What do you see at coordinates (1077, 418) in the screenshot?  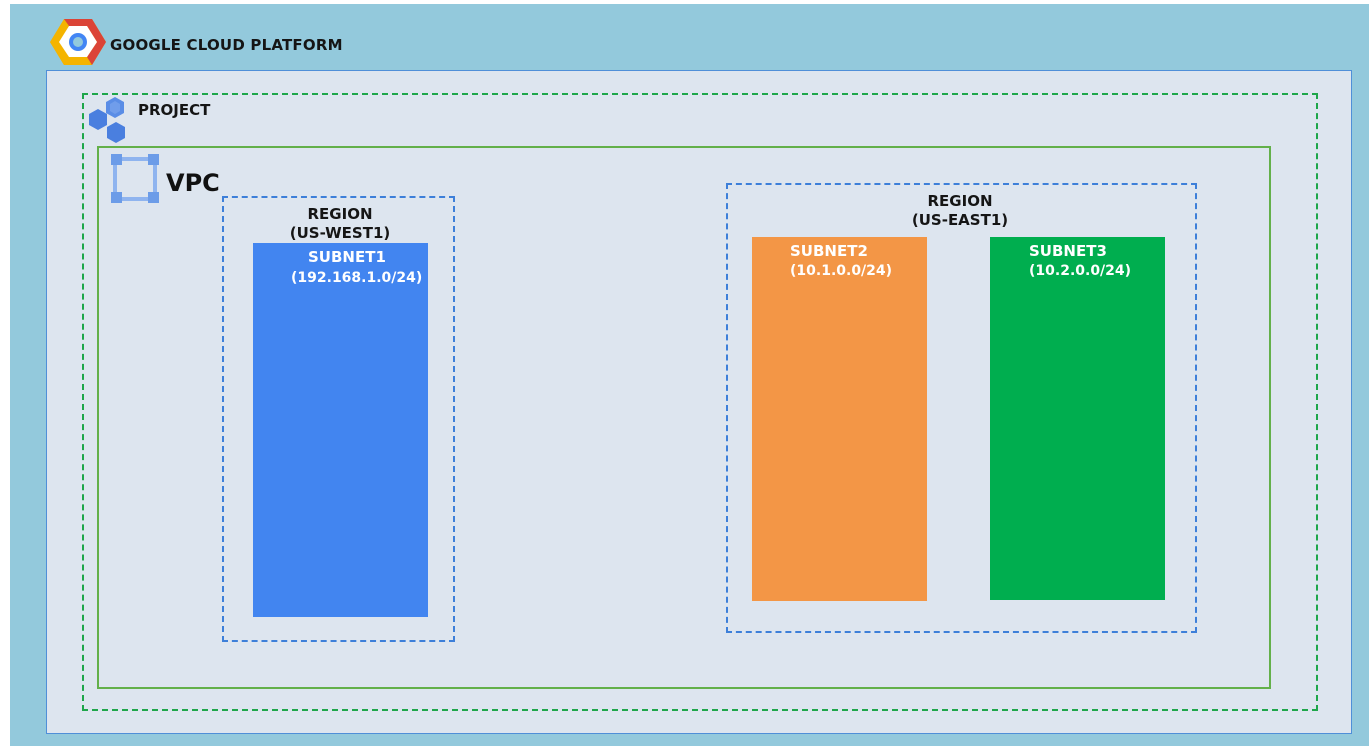 I see `subnet3-block: SUBNET3 (10.2.0.0/24)` at bounding box center [1077, 418].